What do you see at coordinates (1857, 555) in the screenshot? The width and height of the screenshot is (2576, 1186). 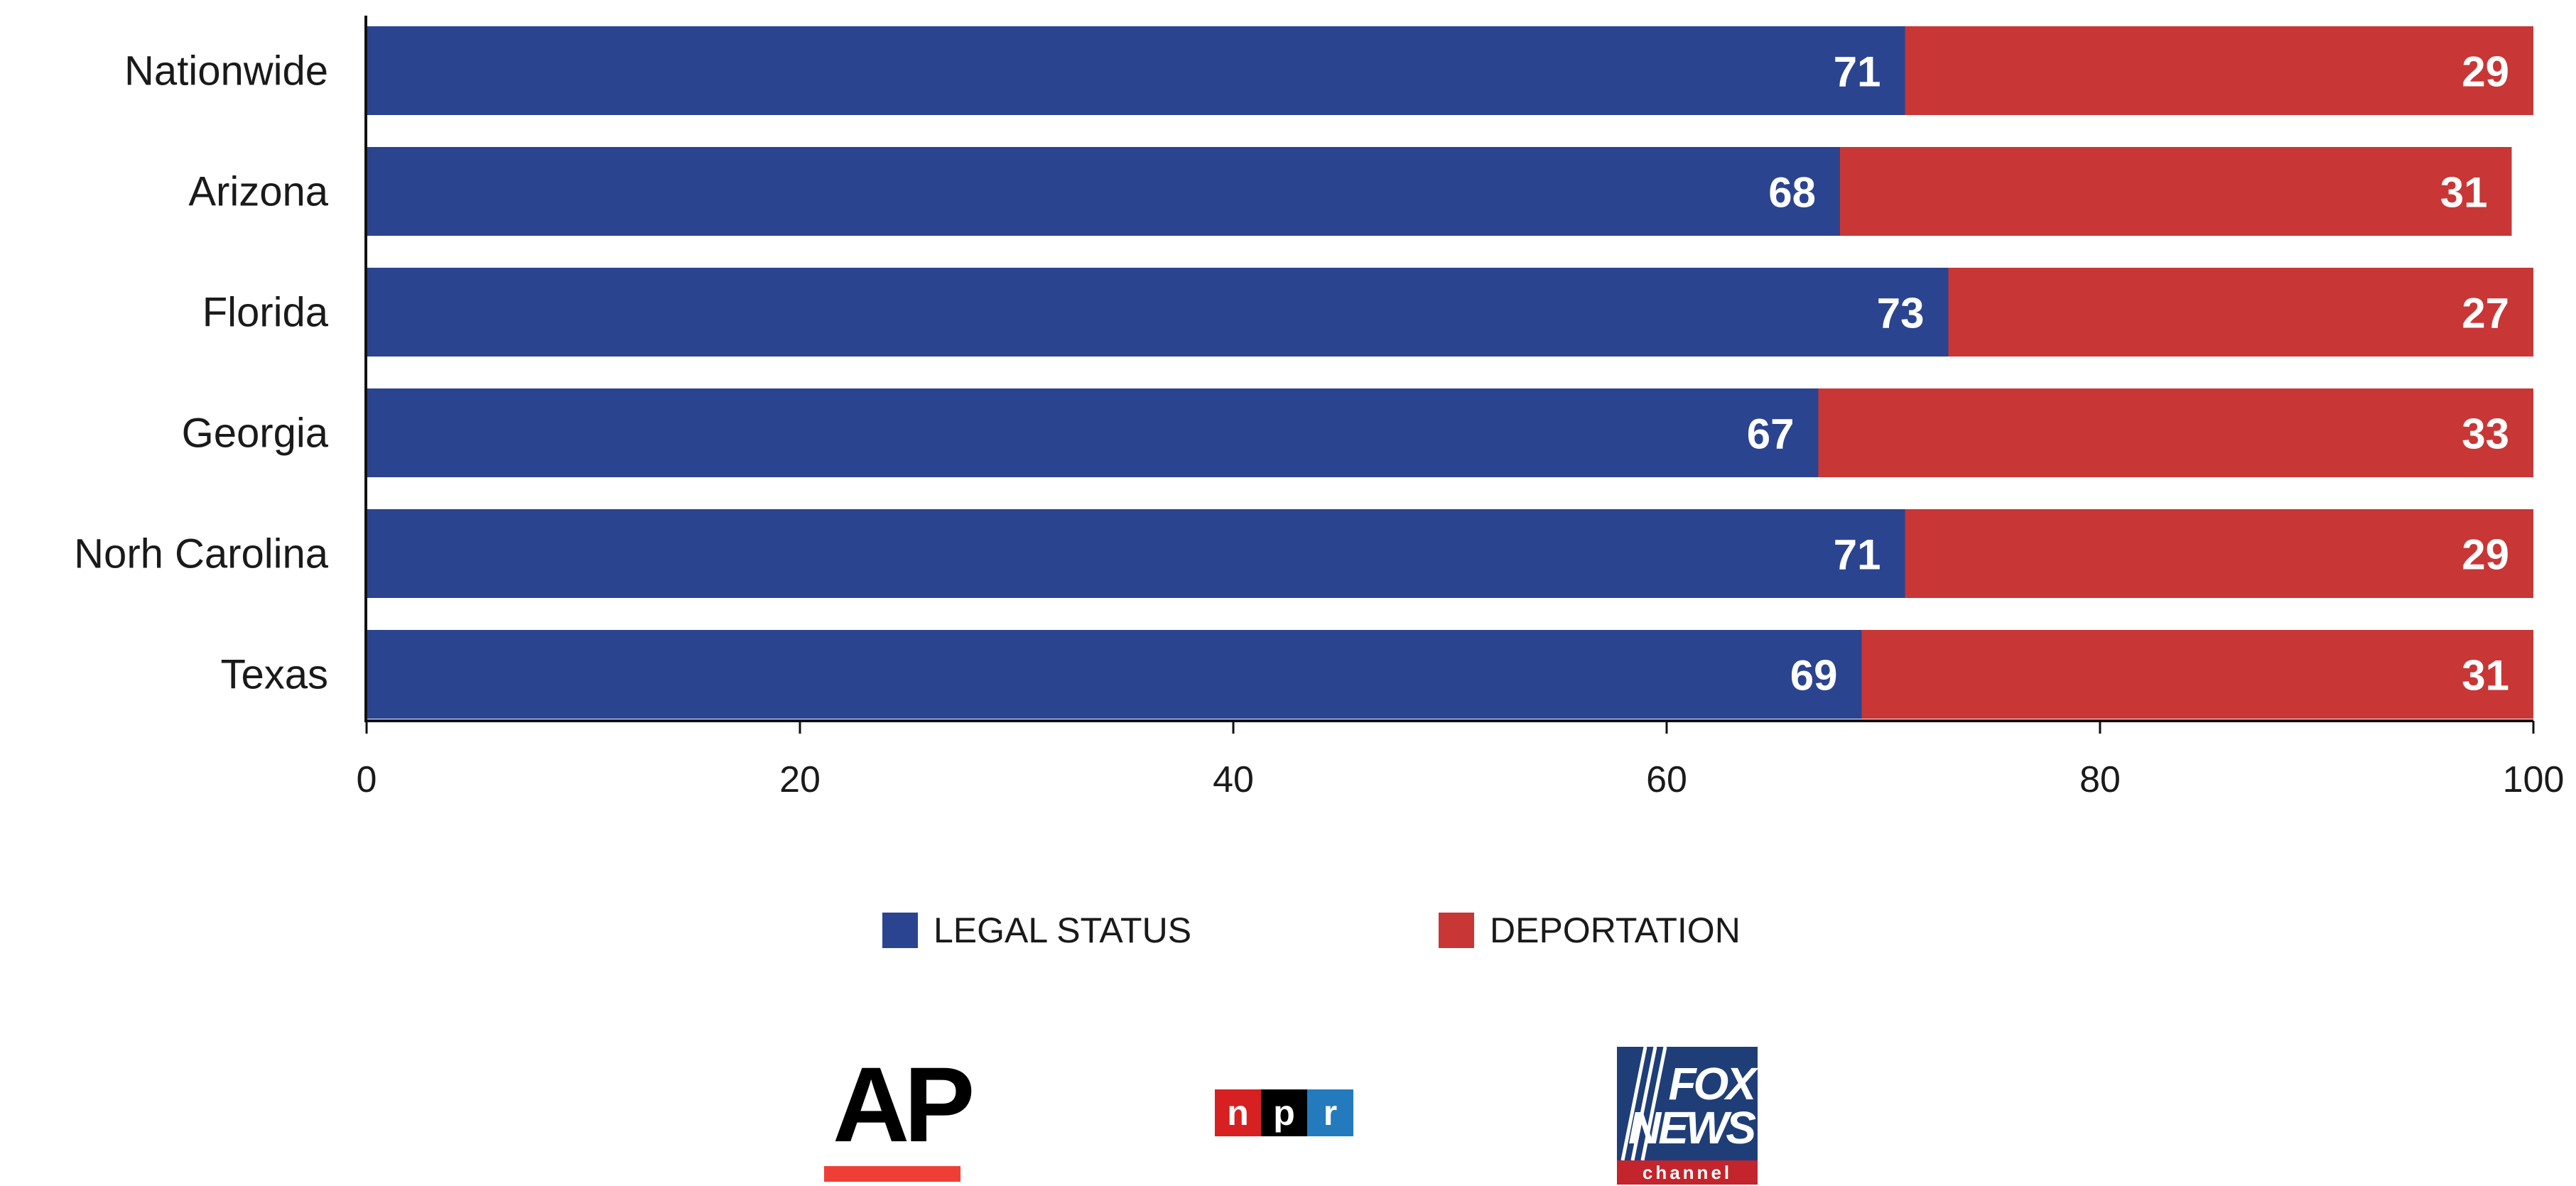 I see `data-label-legal-status-norh-carolina: 71` at bounding box center [1857, 555].